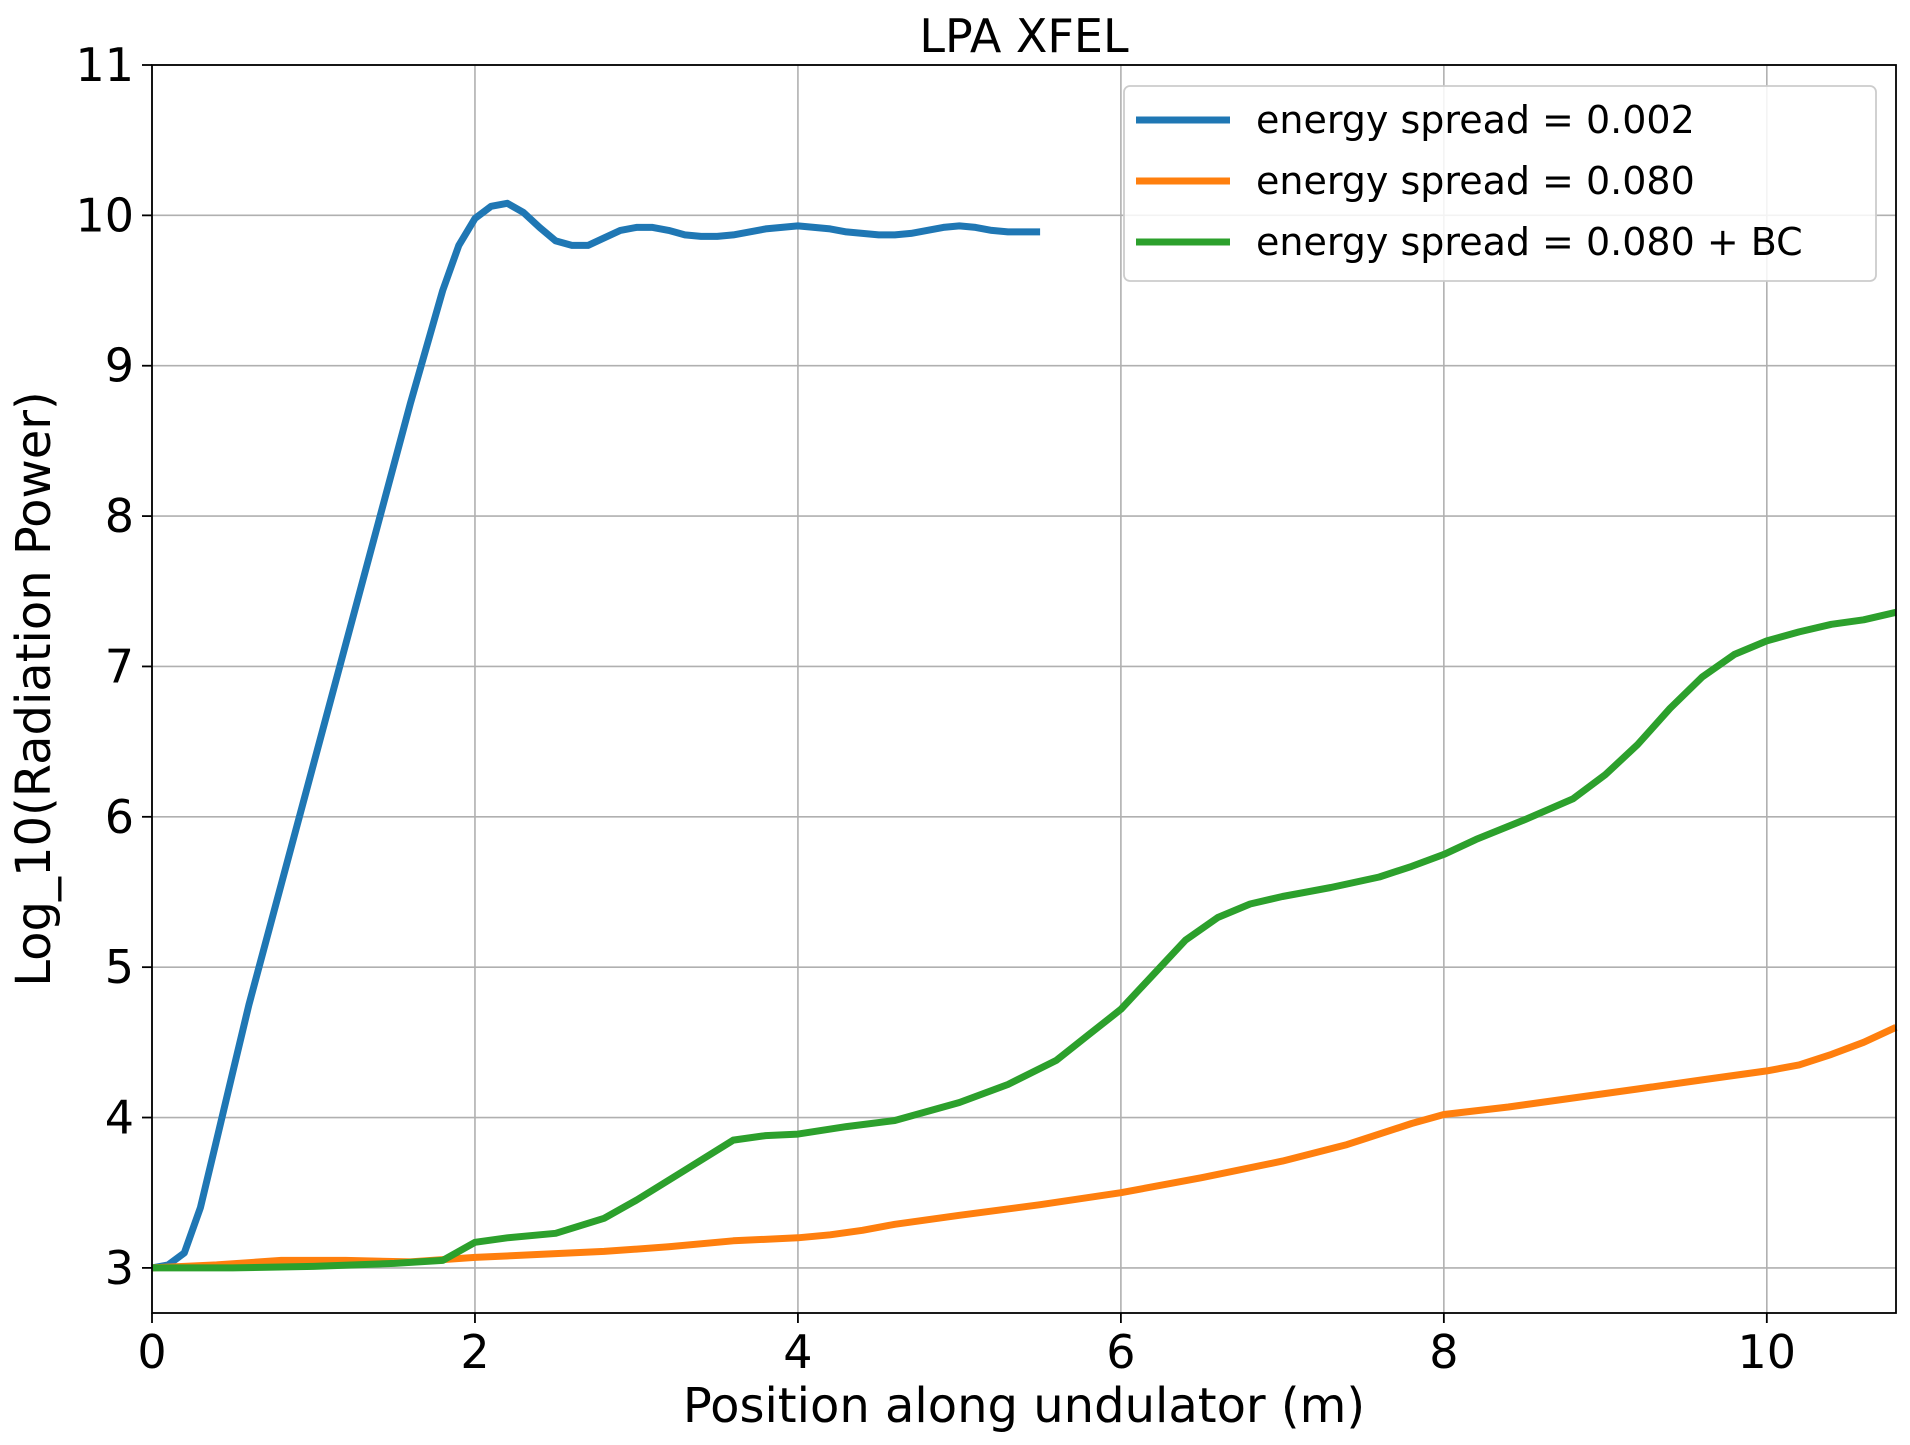 This screenshot has width=1910, height=1445. What do you see at coordinates (119, 366) in the screenshot?
I see `y-tick-label: 9` at bounding box center [119, 366].